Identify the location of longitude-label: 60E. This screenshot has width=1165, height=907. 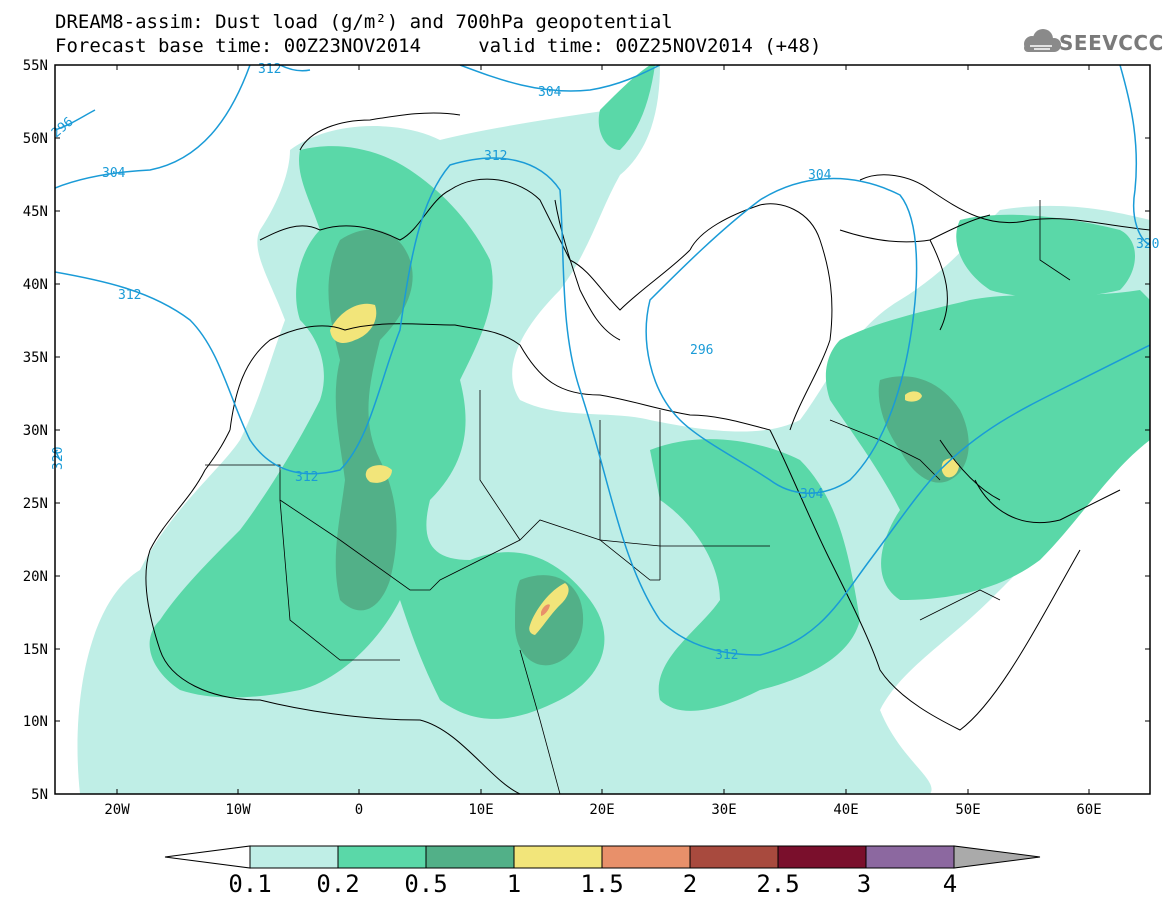
(1088, 810).